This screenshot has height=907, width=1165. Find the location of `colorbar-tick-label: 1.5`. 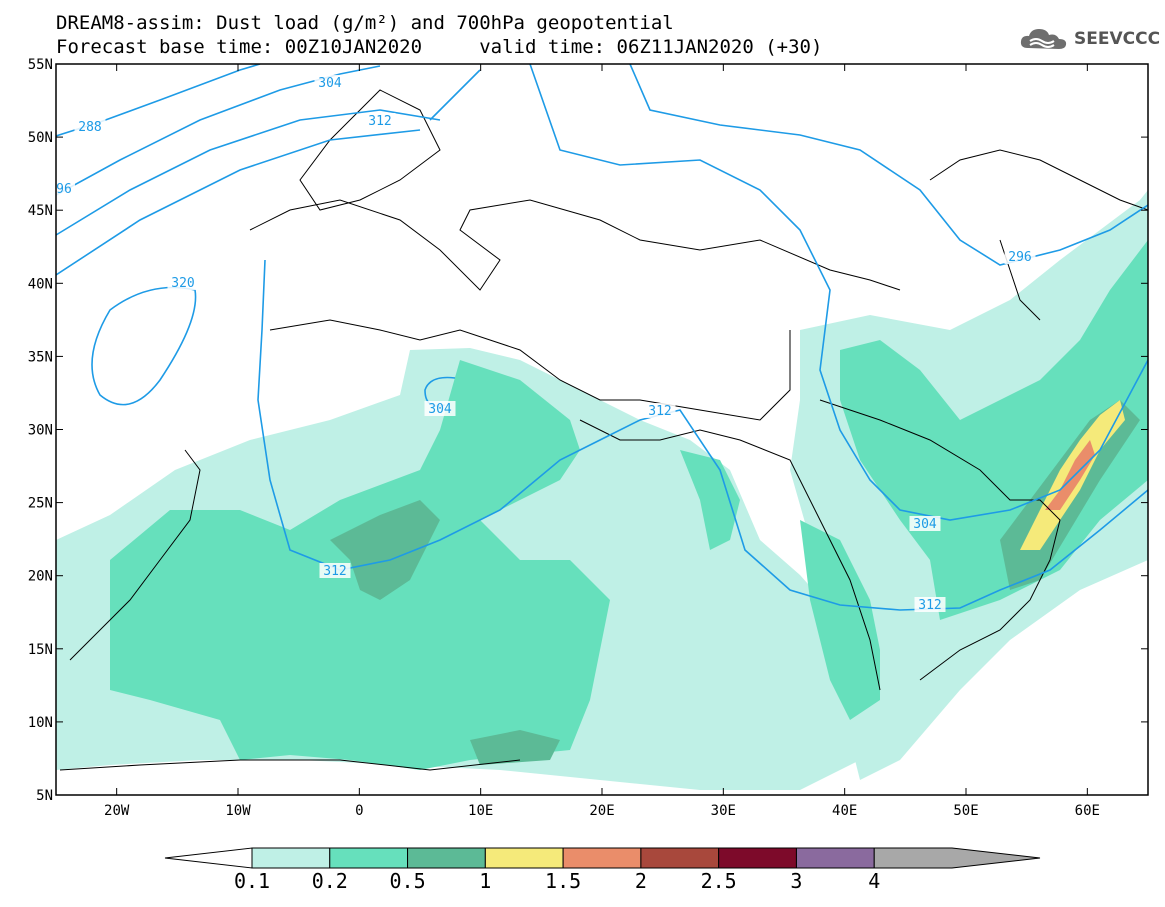

colorbar-tick-label: 1.5 is located at coordinates (563, 881).